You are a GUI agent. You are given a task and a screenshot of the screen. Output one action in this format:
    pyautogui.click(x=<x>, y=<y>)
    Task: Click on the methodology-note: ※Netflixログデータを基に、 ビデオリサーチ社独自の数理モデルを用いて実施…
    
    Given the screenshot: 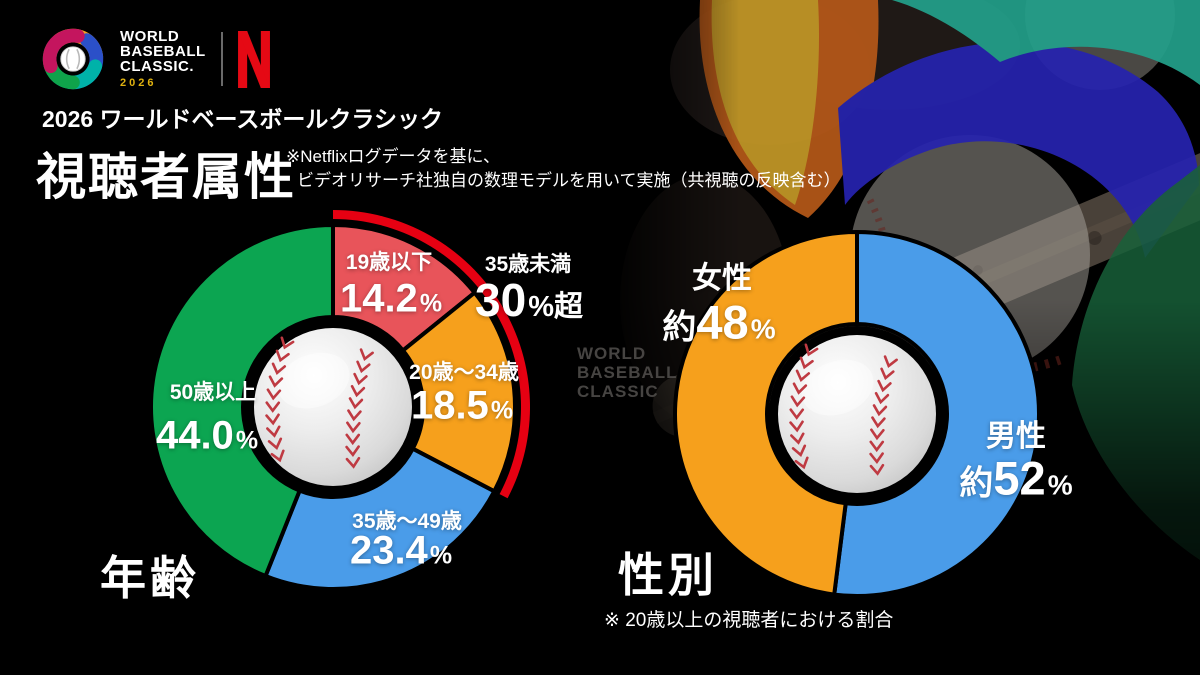 What is the action you would take?
    pyautogui.click(x=563, y=169)
    